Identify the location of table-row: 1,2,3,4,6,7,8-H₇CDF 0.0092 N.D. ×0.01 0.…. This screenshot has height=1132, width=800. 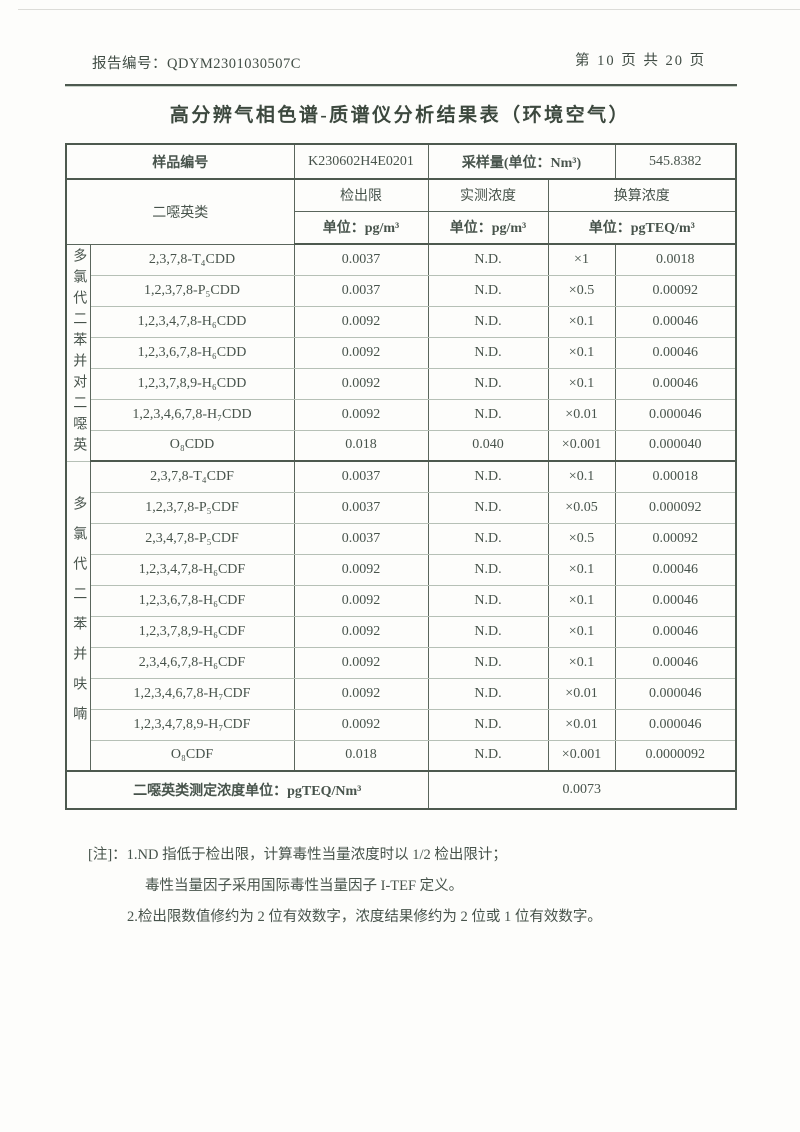
(401, 693).